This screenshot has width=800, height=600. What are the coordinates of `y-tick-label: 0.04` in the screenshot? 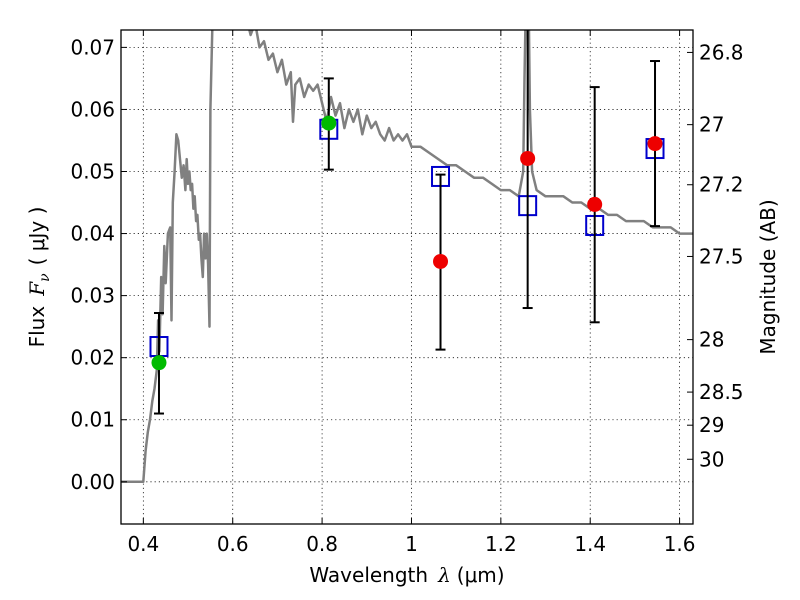 It's located at (92, 234).